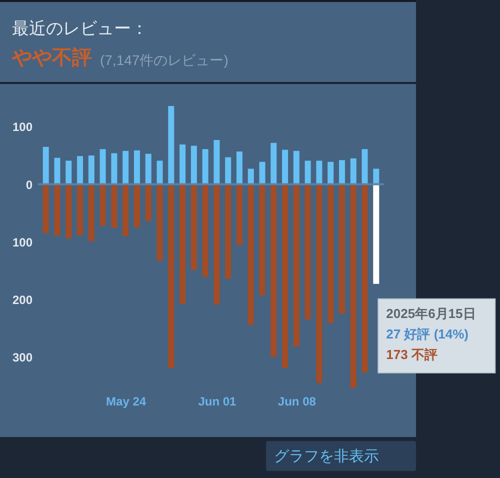 Image resolution: width=500 pixels, height=478 pixels. I want to click on text: 2025年6月15日, so click(431, 313).